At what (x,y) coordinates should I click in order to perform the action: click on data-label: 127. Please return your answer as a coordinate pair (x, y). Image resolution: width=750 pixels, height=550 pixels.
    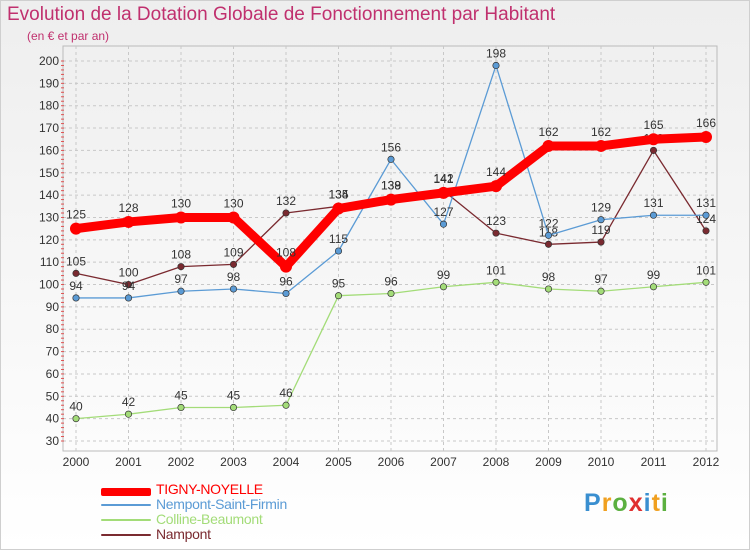
    Looking at the image, I should click on (443, 212).